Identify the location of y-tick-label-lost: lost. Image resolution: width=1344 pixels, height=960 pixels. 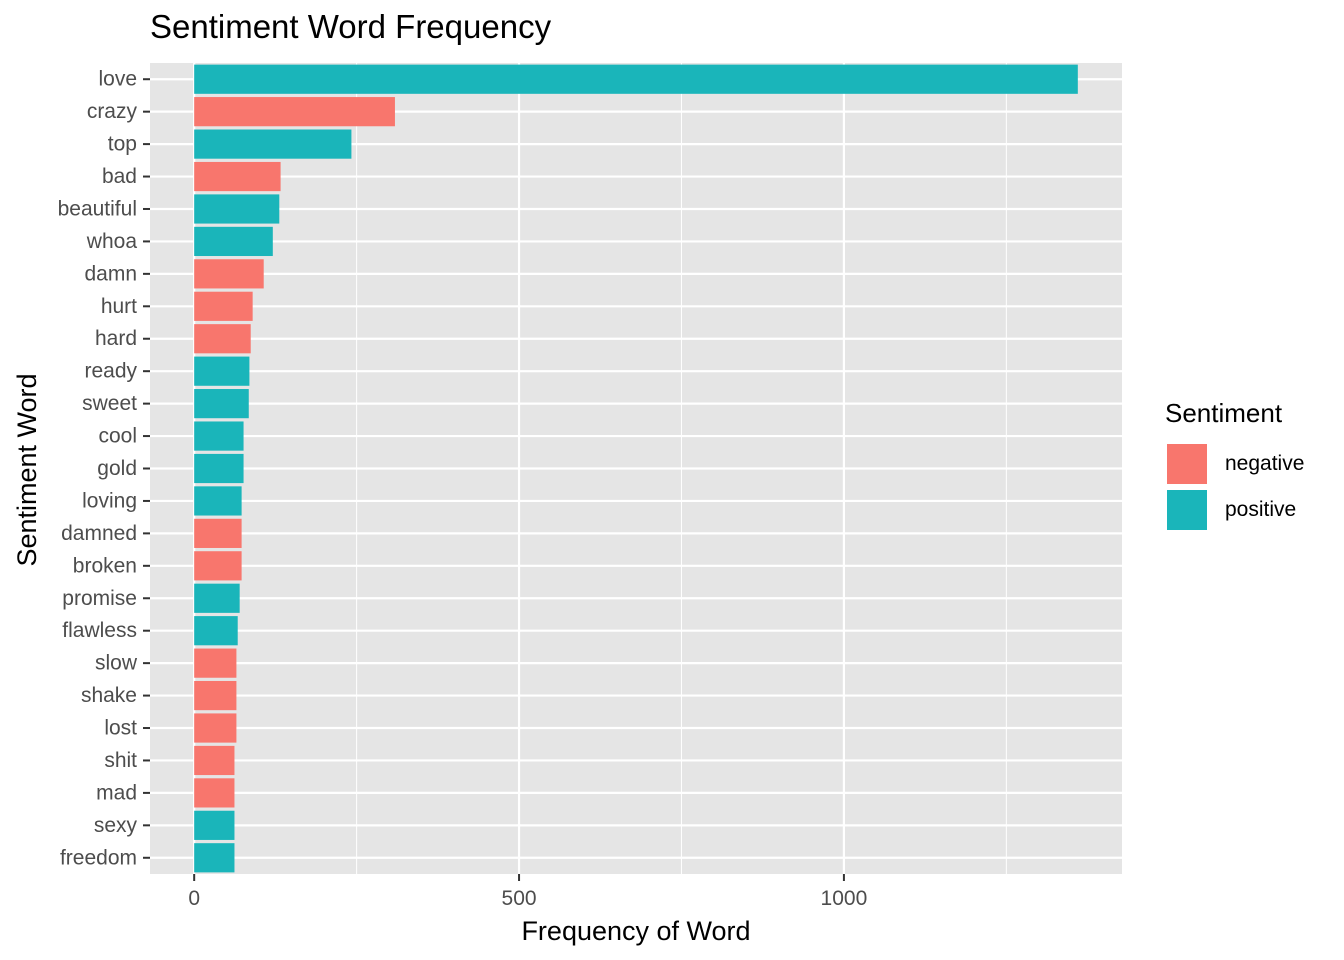
(120, 728).